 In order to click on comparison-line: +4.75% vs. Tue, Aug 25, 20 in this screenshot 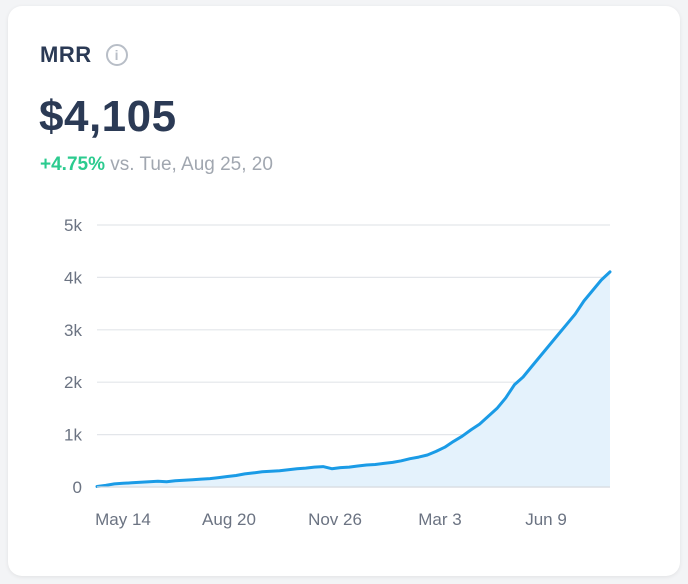, I will do `click(156, 165)`.